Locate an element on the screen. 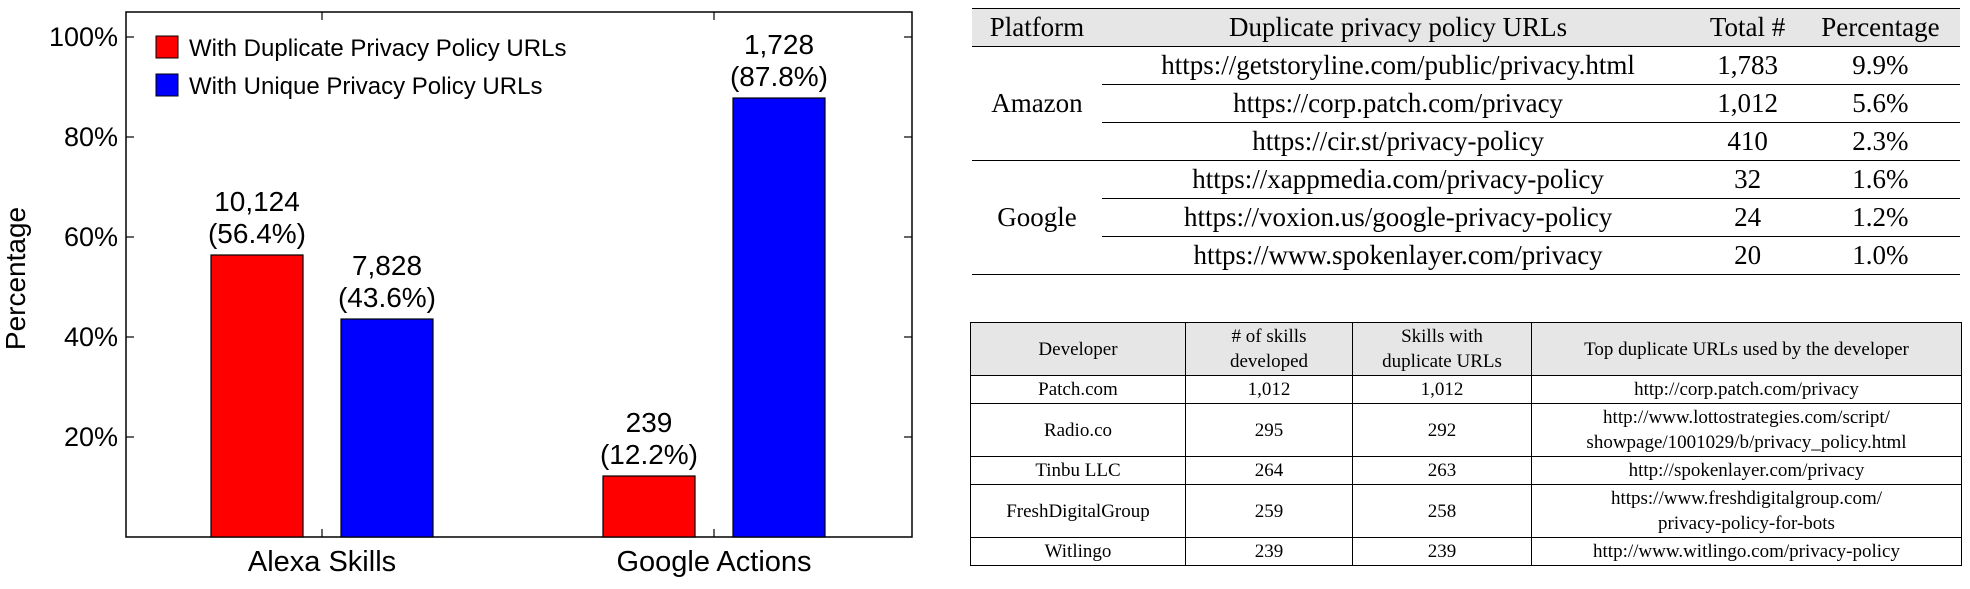 This screenshot has width=1970, height=589. url-cell: https://cir.st/privacy-policy is located at coordinates (1398, 141).